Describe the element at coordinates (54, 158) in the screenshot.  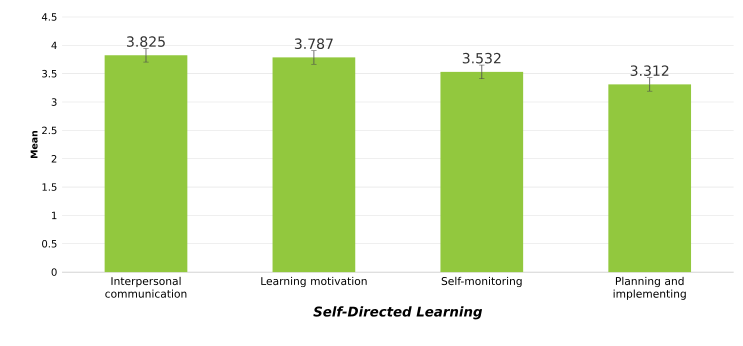
I see `y-tick-label: 2` at that location.